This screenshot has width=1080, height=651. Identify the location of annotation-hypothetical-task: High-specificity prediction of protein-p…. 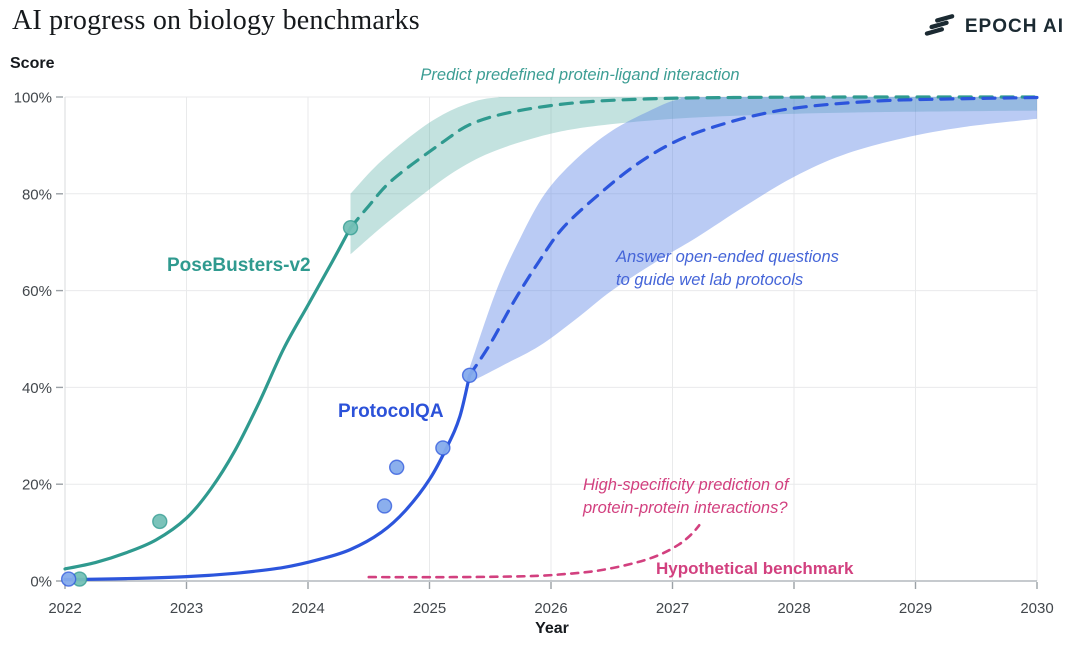
(686, 496).